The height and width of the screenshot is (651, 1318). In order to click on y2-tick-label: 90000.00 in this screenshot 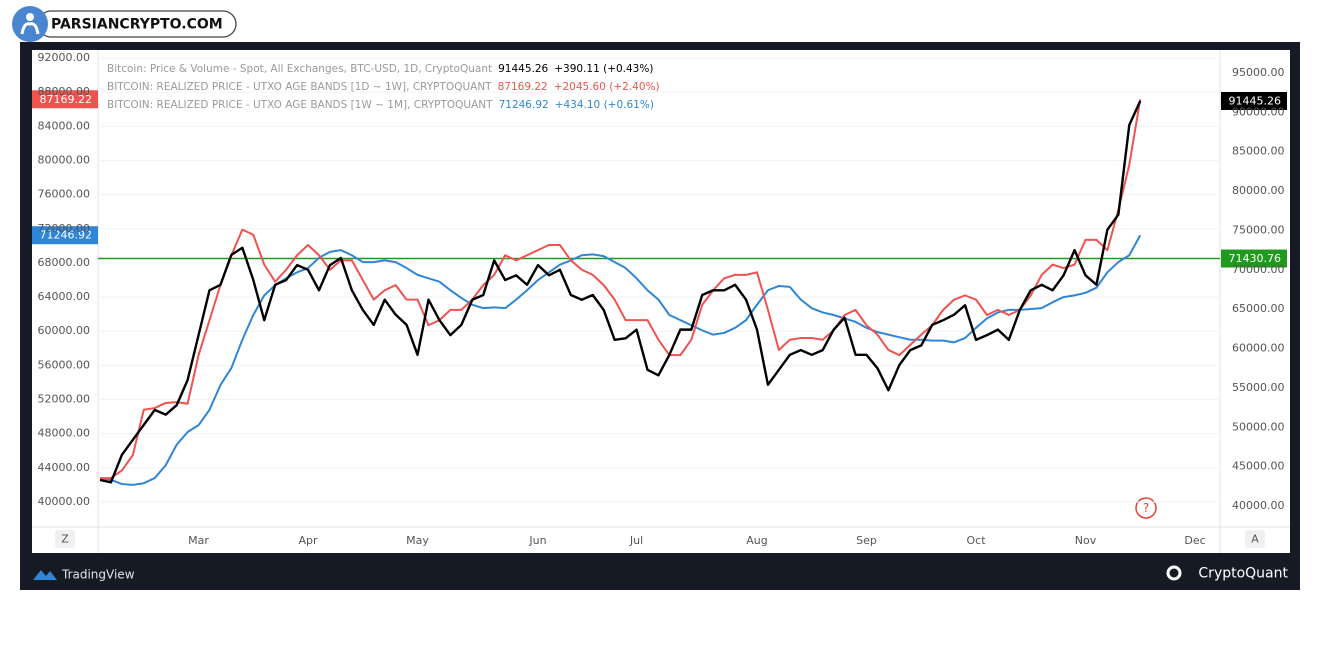, I will do `click(1258, 111)`.